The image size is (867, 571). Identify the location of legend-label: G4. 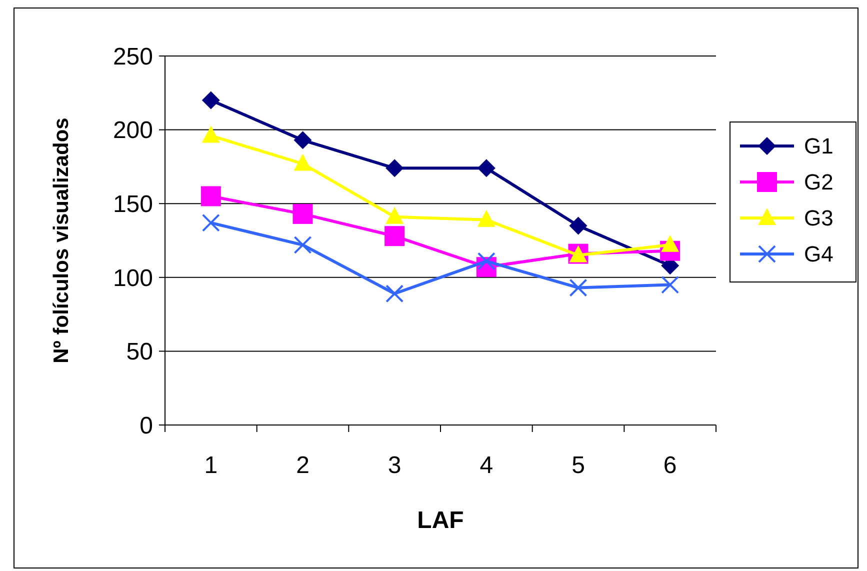
(819, 254).